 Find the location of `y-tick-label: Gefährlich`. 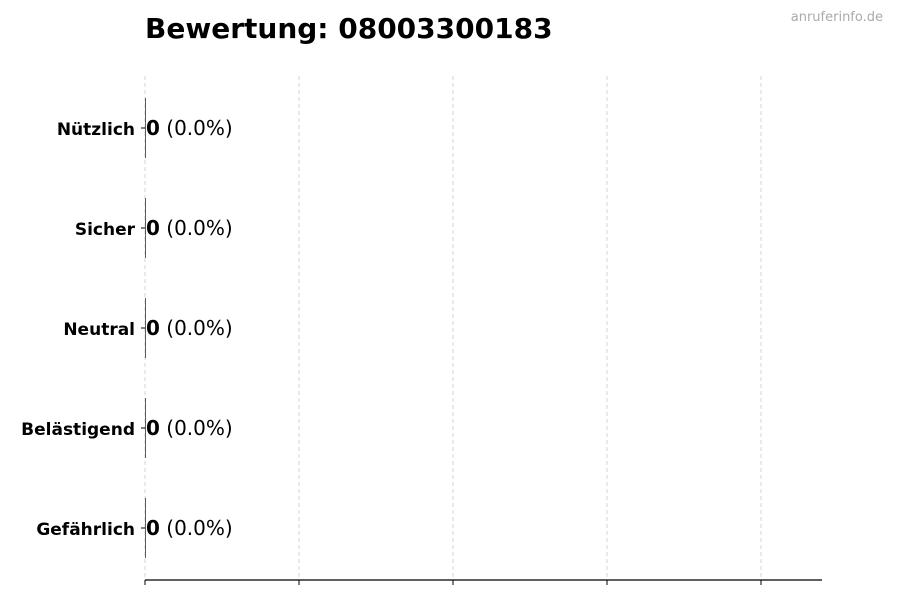

y-tick-label: Gefährlich is located at coordinates (85, 530).